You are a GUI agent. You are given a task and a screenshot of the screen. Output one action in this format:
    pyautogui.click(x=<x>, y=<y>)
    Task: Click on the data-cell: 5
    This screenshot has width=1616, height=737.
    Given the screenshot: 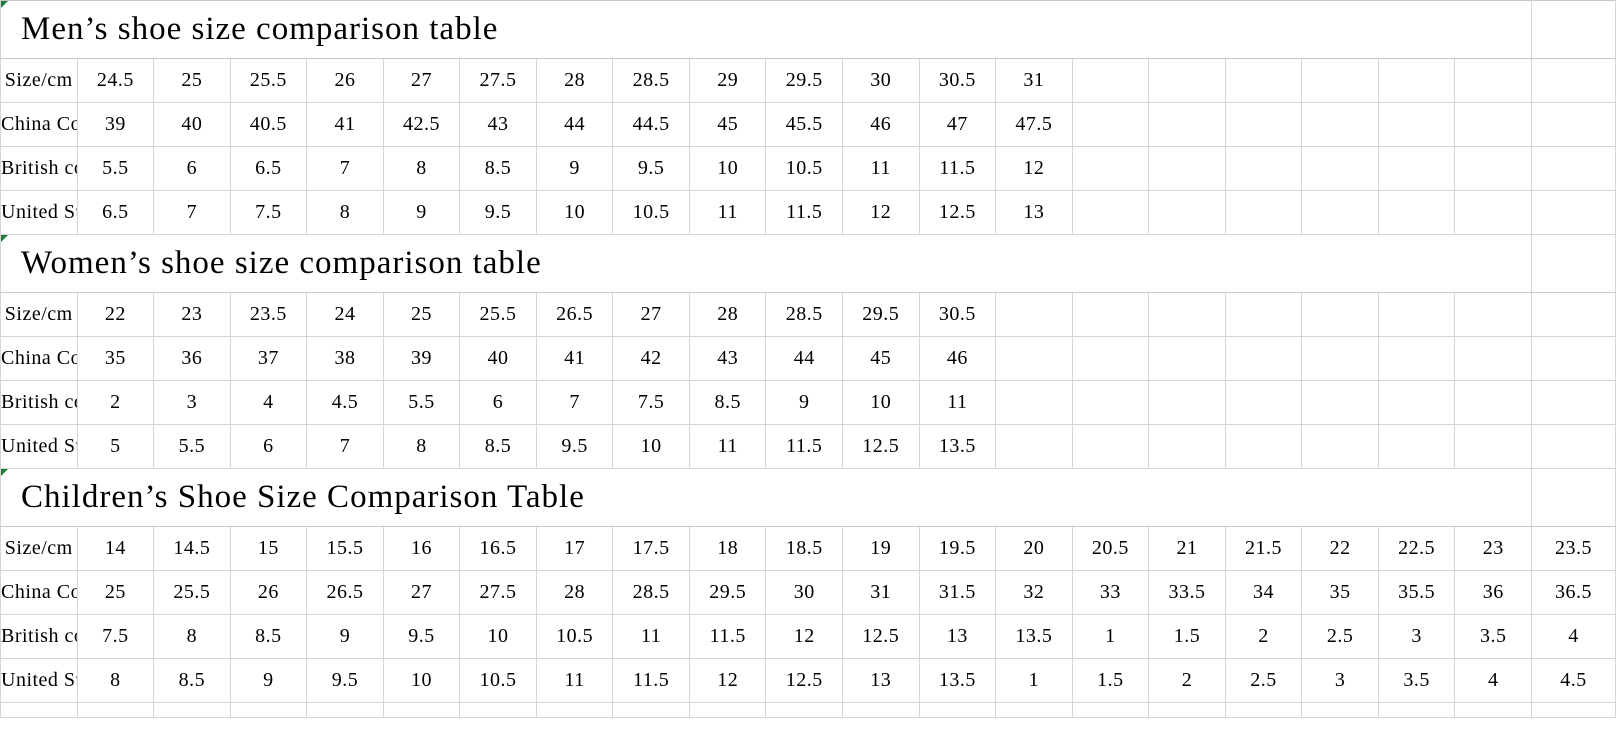 What is the action you would take?
    pyautogui.click(x=115, y=446)
    